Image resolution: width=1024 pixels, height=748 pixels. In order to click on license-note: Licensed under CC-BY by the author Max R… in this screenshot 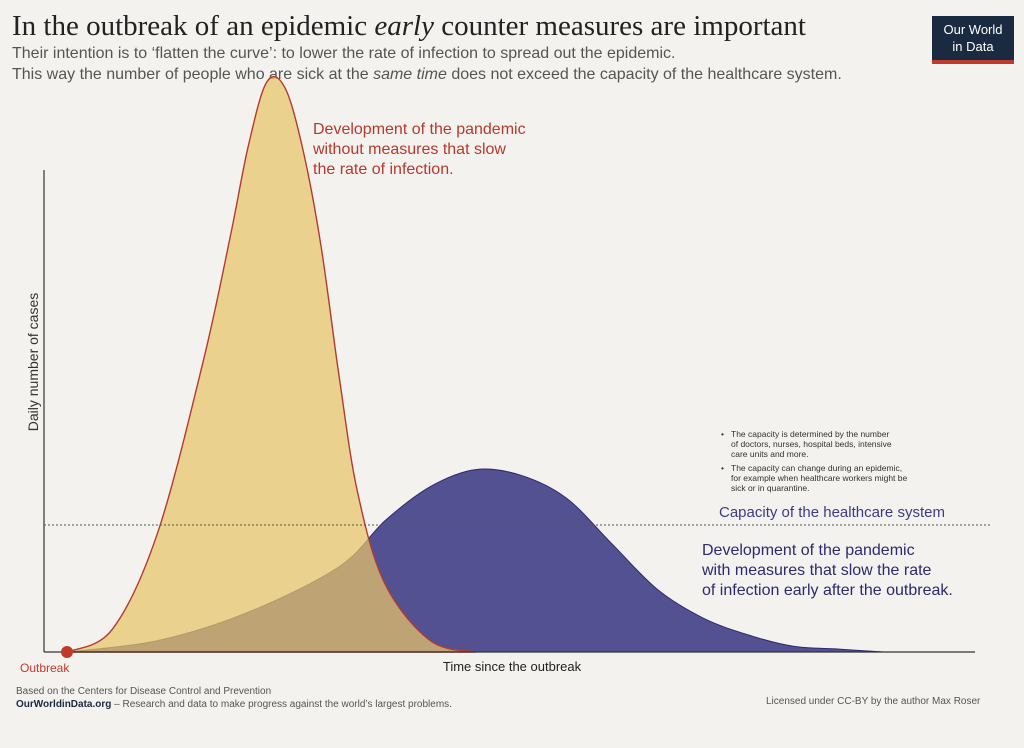, I will do `click(873, 701)`.